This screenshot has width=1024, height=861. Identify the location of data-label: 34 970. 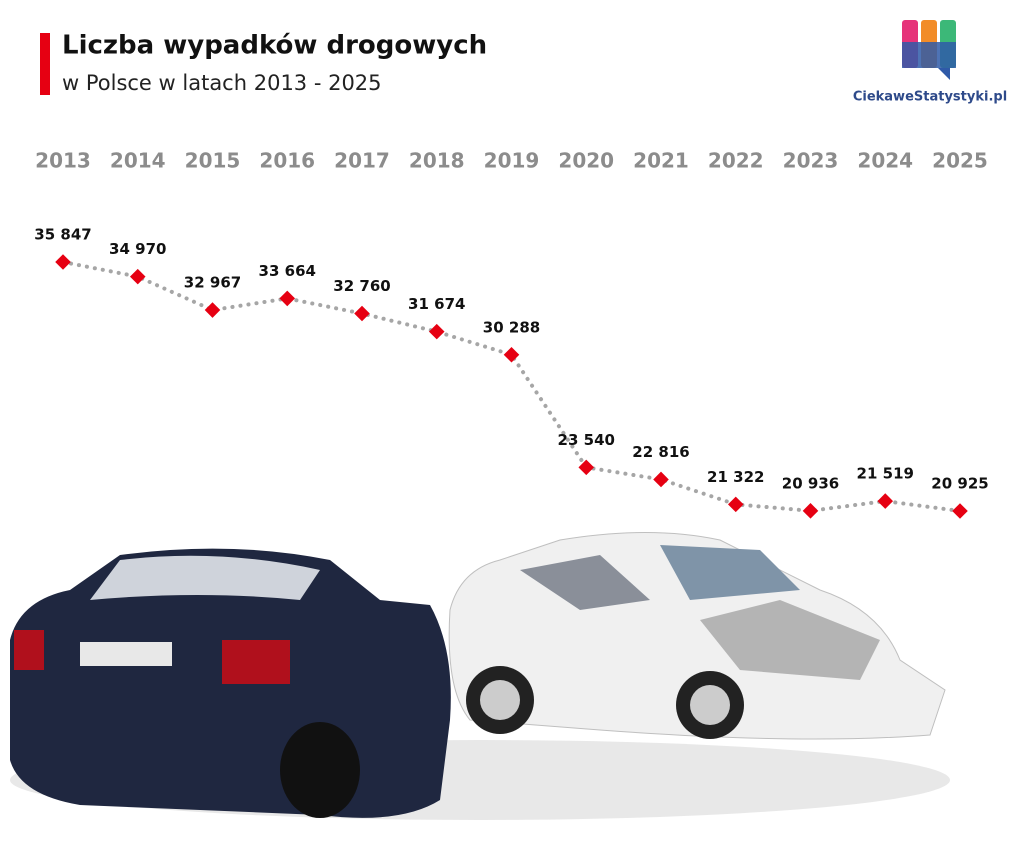
(137, 249).